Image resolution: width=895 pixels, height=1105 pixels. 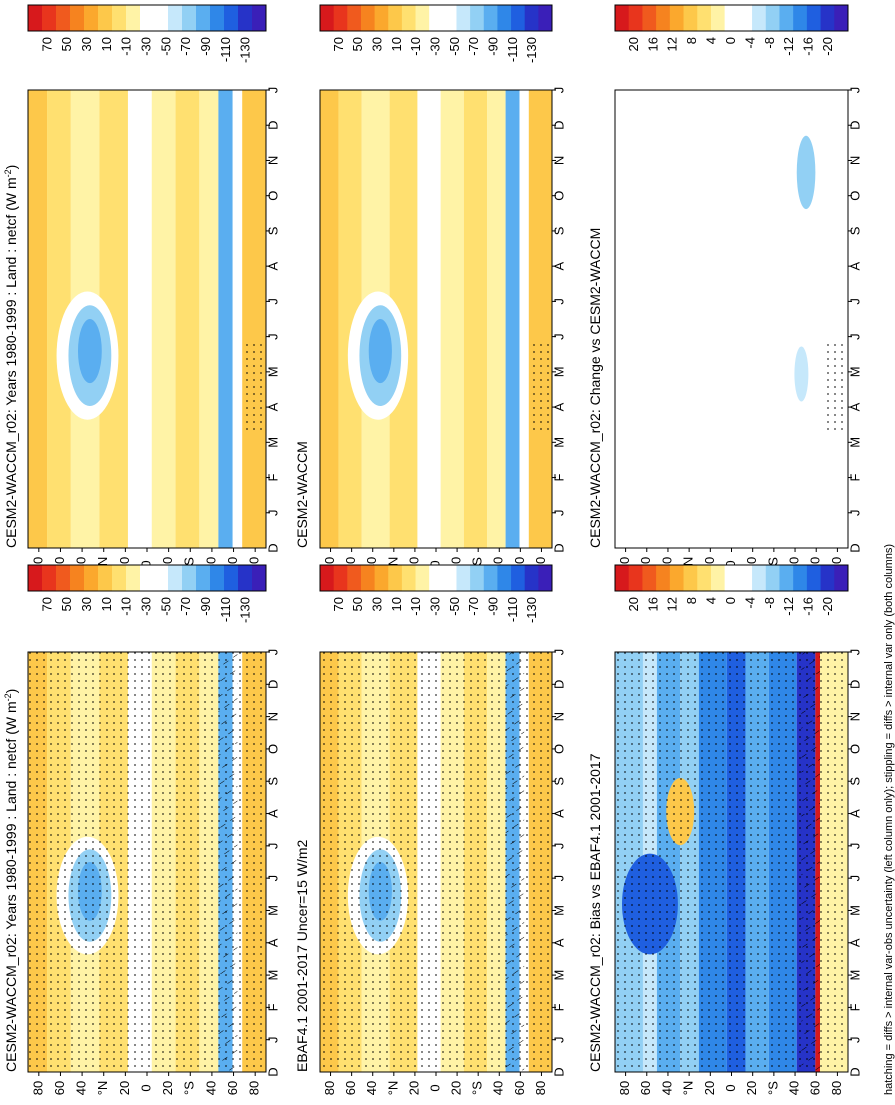 What do you see at coordinates (808, 606) in the screenshot?
I see `colorbar-tick-label: -16` at bounding box center [808, 606].